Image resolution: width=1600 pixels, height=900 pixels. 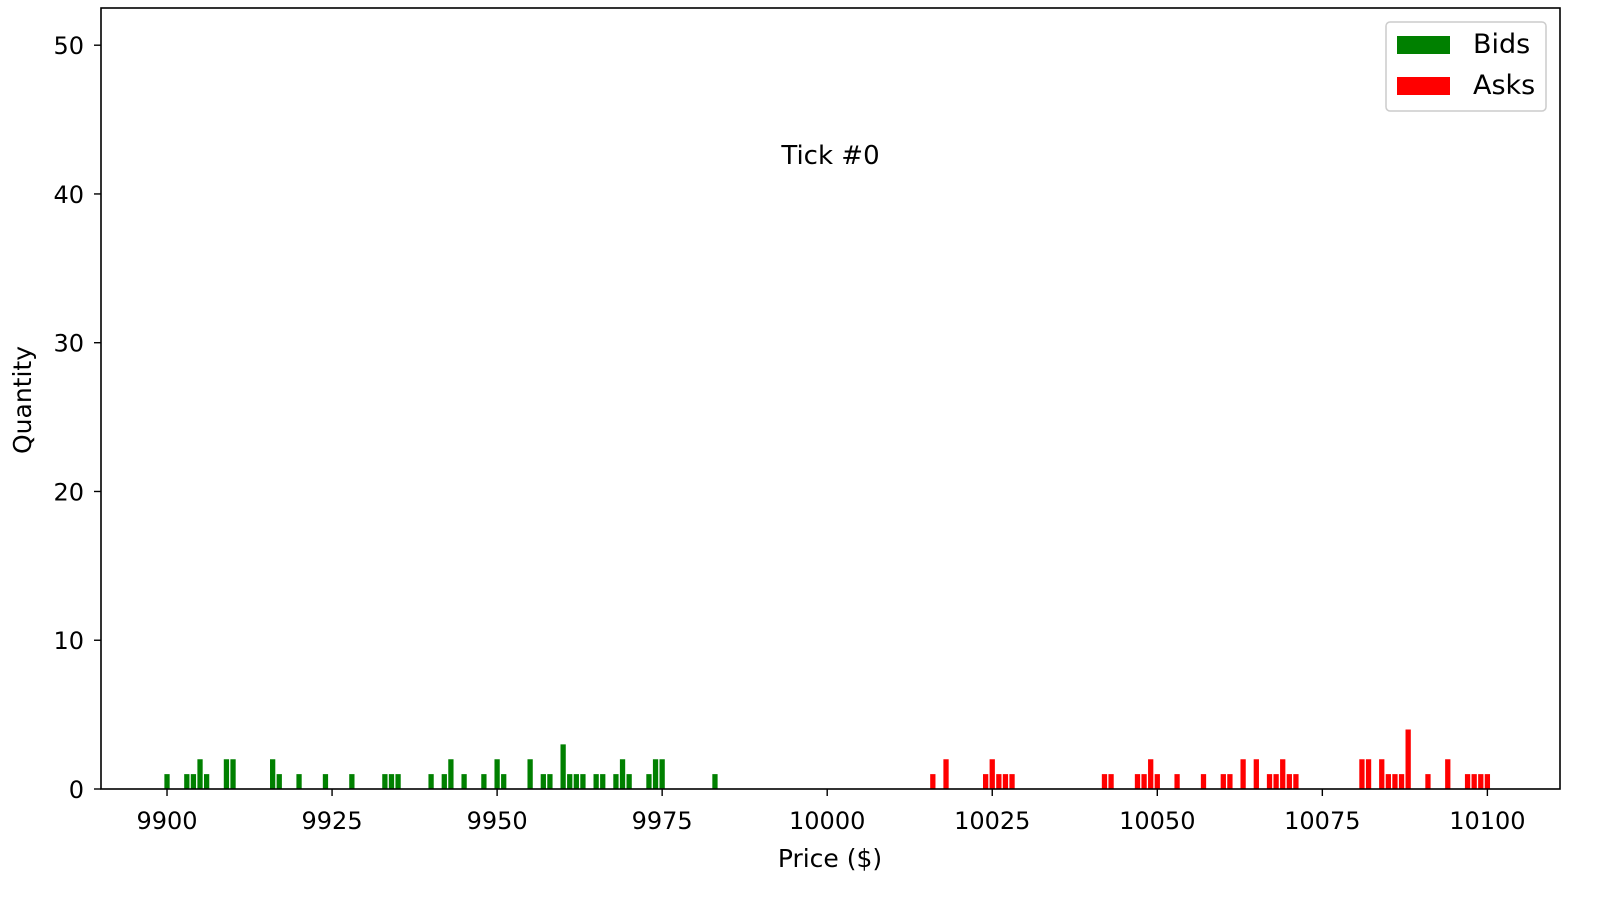 What do you see at coordinates (1423, 45) in the screenshot?
I see `legend-swatch-bids` at bounding box center [1423, 45].